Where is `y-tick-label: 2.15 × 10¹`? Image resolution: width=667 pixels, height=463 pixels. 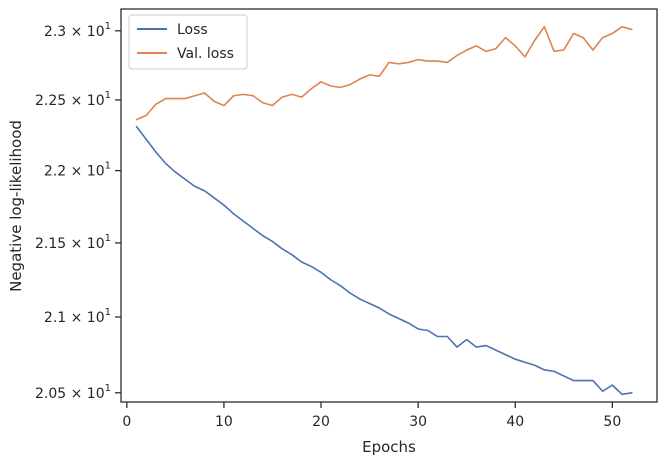 y-tick-label: 2.15 × 10¹ is located at coordinates (73, 242).